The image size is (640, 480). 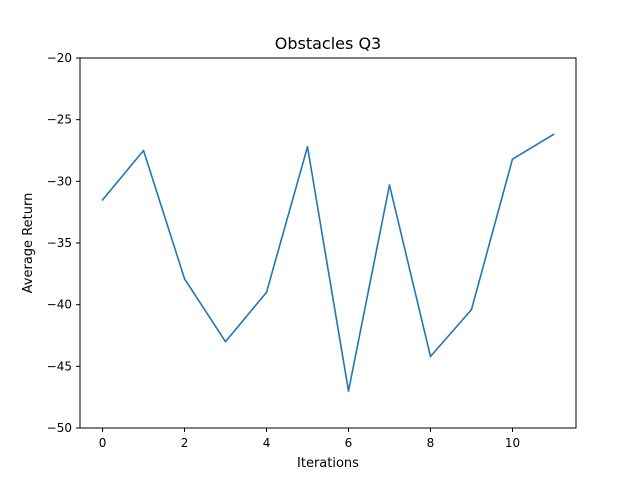 I want to click on y-axis-label: Average Return, so click(x=28, y=243).